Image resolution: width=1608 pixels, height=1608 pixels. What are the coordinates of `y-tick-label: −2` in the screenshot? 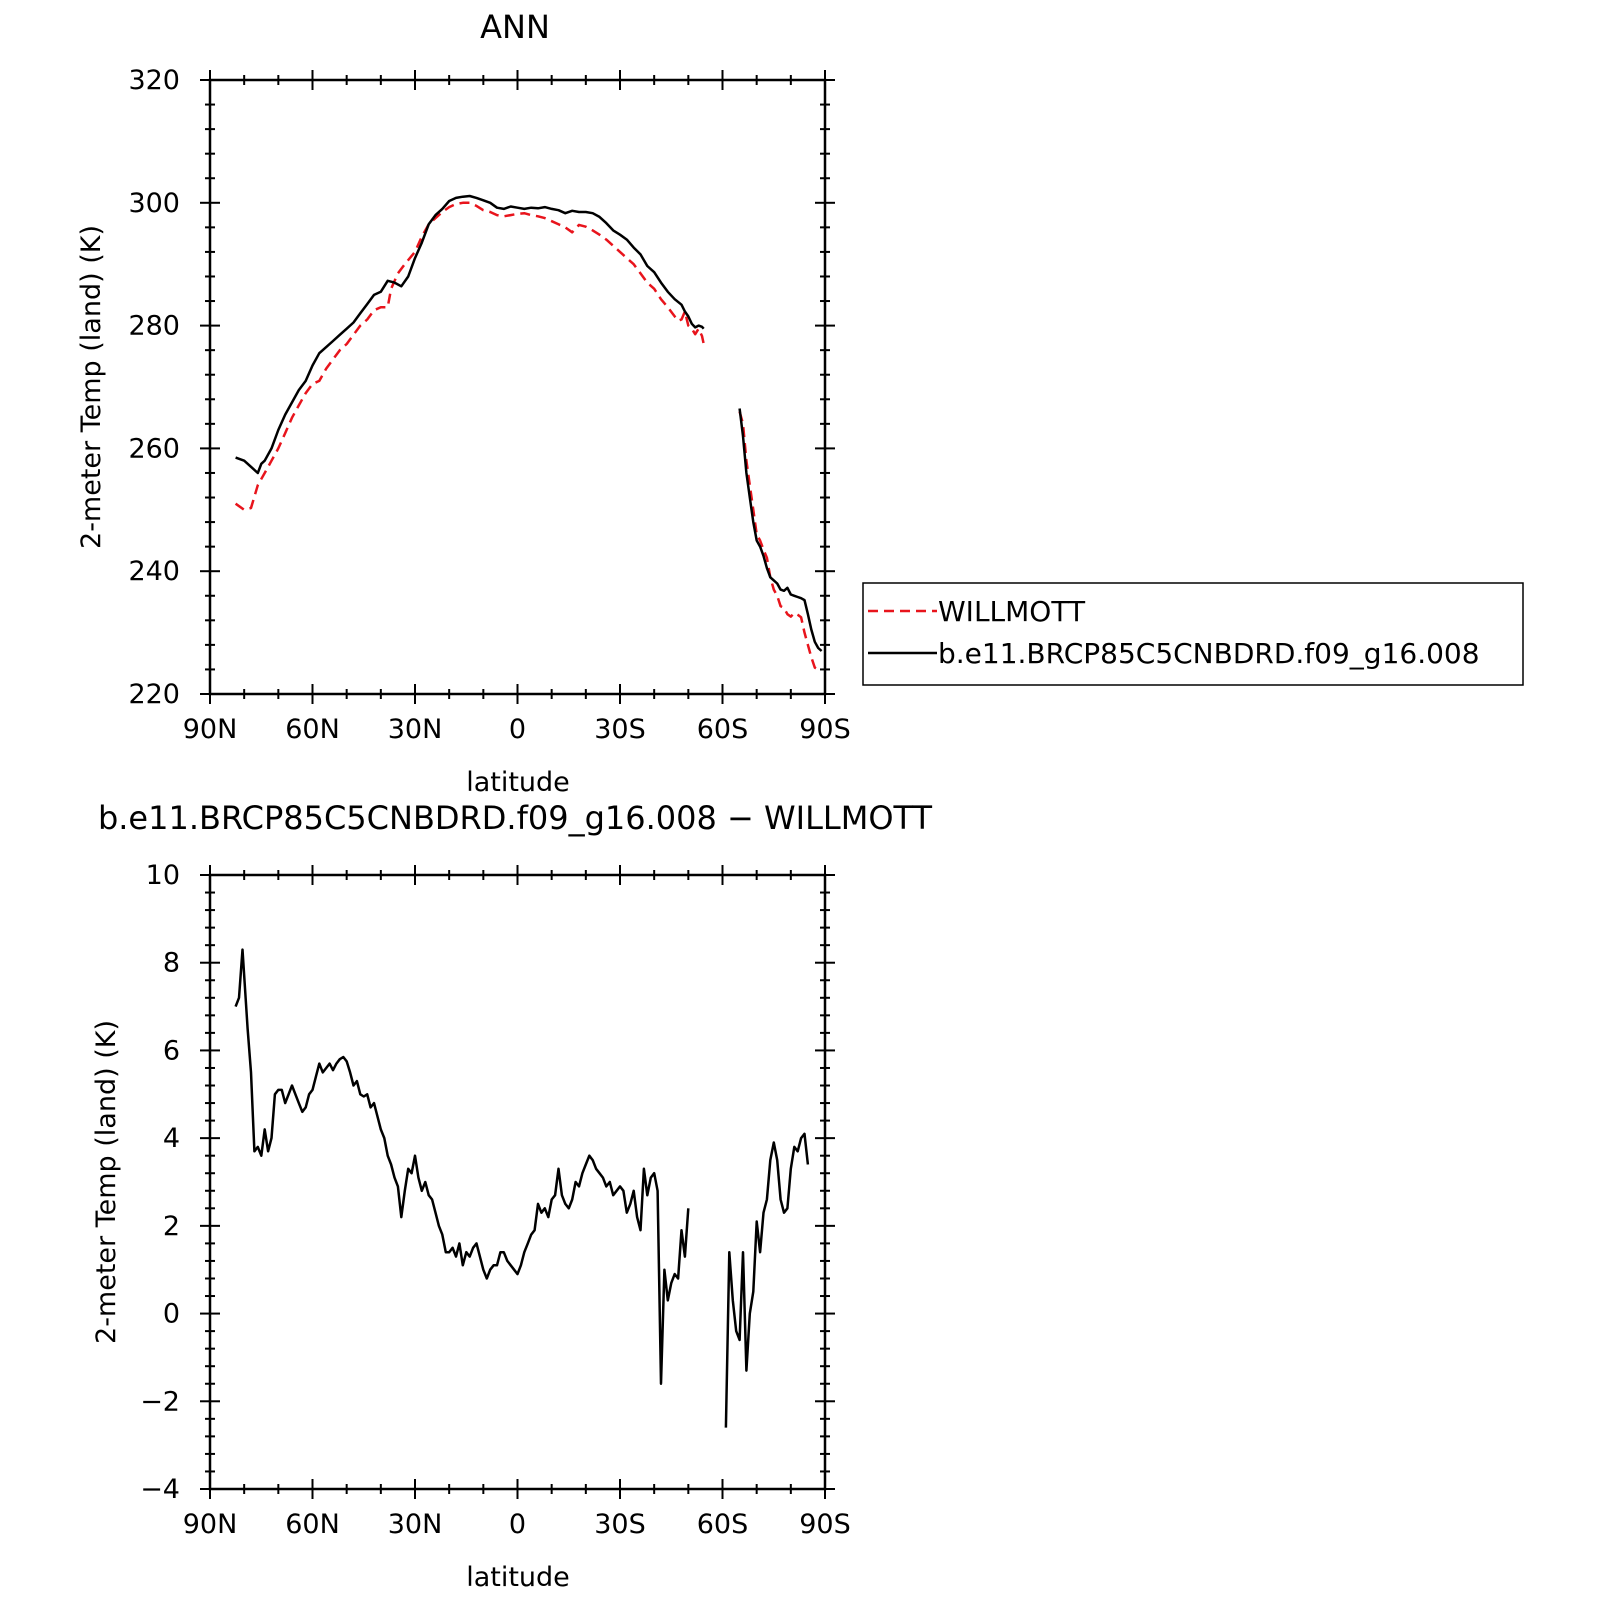 It's located at (160, 1401).